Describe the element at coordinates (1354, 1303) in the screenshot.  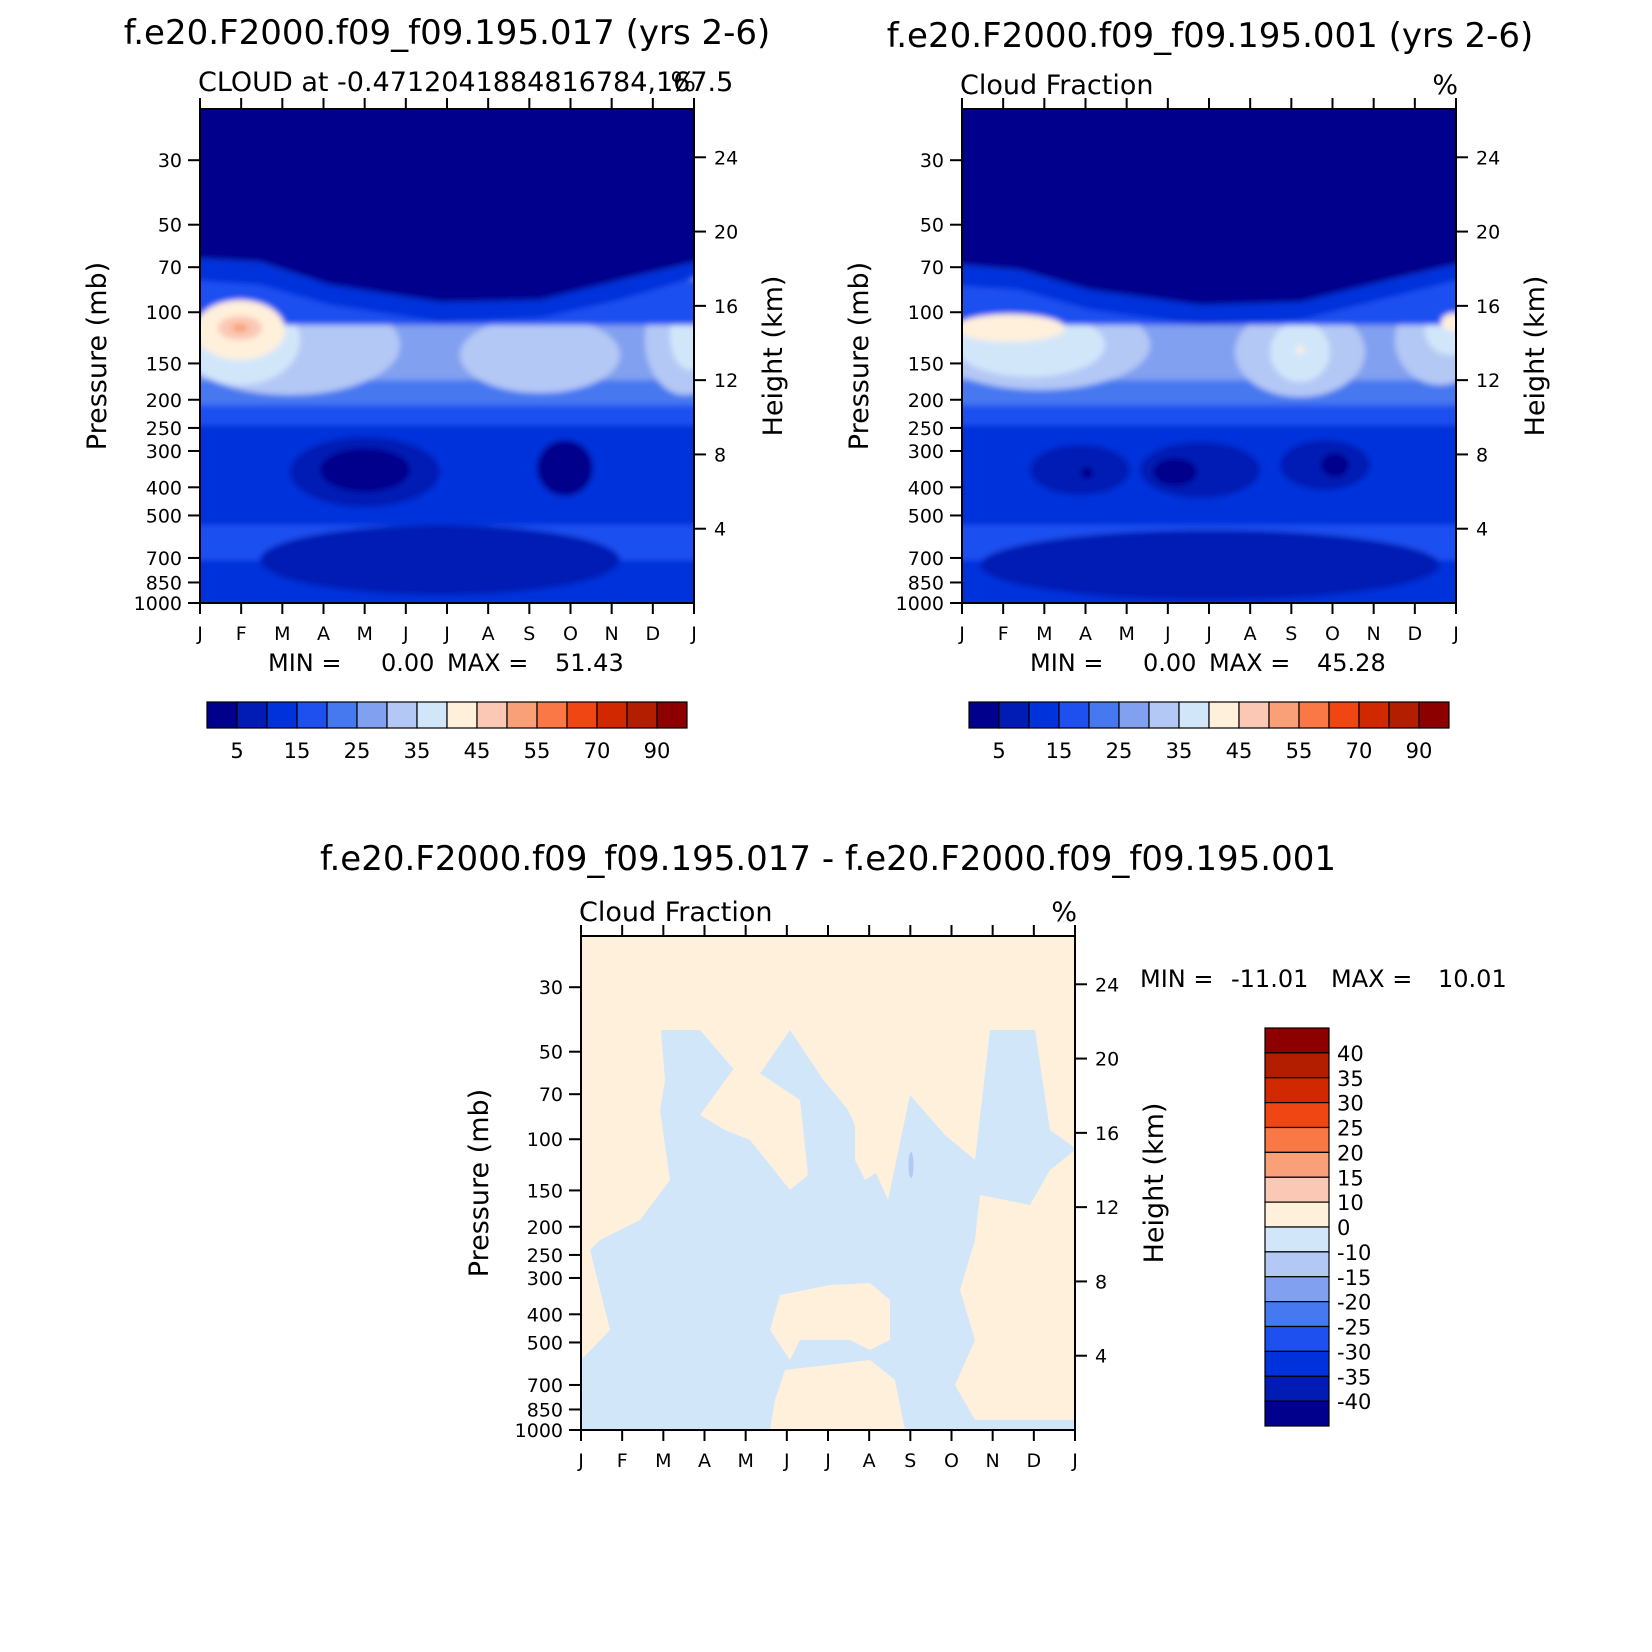
I see `colorbar-label: -20` at that location.